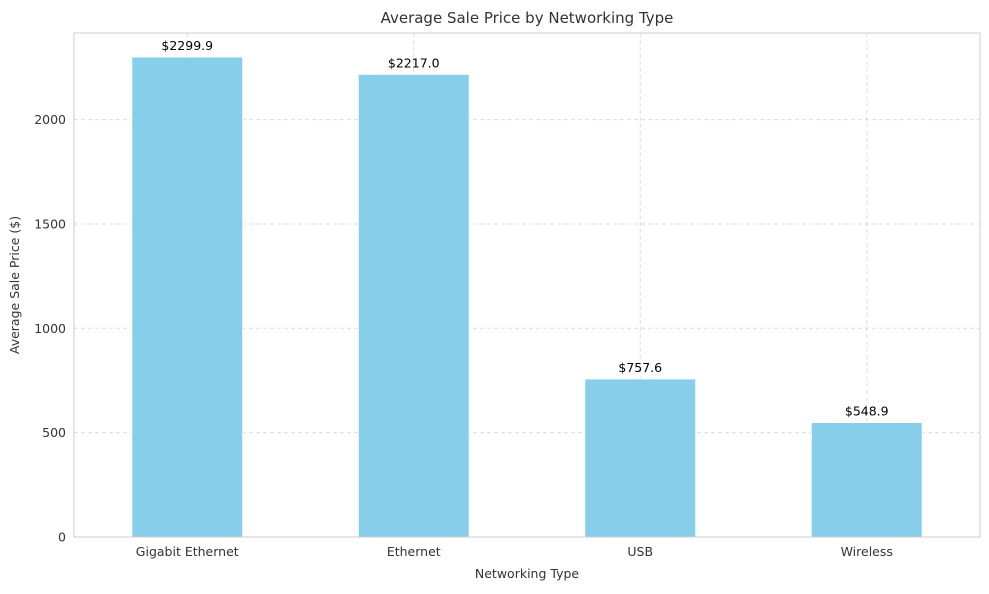 This screenshot has width=989, height=594. What do you see at coordinates (414, 551) in the screenshot?
I see `x-tick-label: Ethernet` at bounding box center [414, 551].